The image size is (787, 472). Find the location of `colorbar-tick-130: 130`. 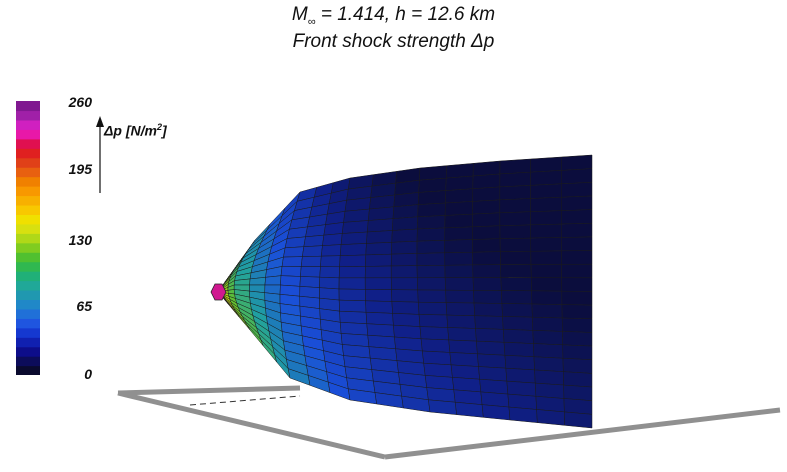

colorbar-tick-130: 130 is located at coordinates (80, 240).